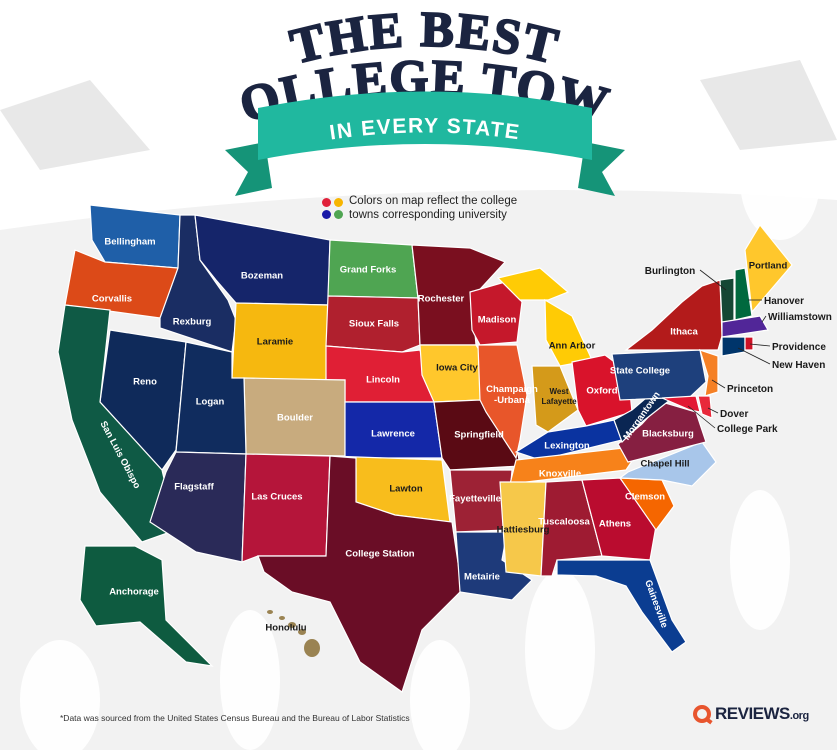  What do you see at coordinates (425, 38) in the screenshot?
I see `title-line-1: THE BEST` at bounding box center [425, 38].